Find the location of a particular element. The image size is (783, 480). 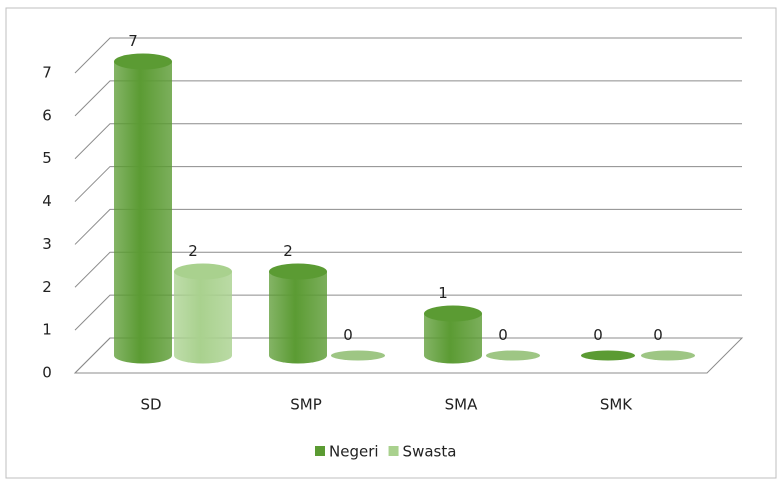

y-tick-label: 1 is located at coordinates (47, 330).